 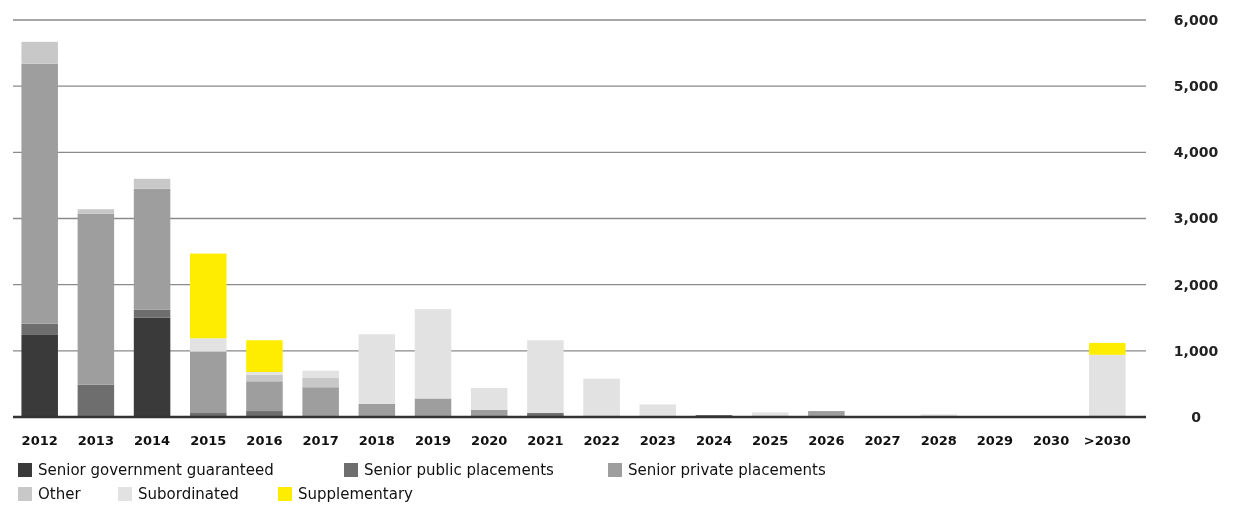 I want to click on x-tick-label: 2012, so click(x=39, y=440).